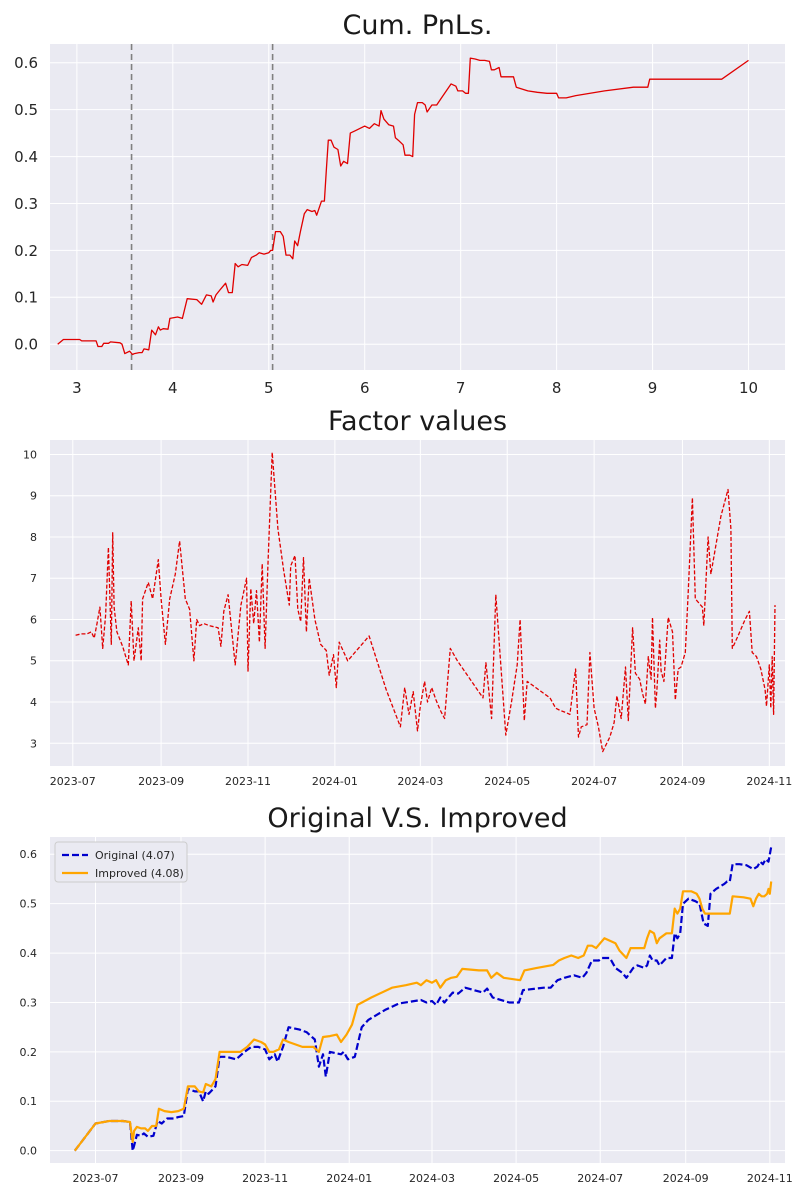 Image resolution: width=800 pixels, height=1200 pixels. I want to click on chart-title: Factor values, so click(417, 421).